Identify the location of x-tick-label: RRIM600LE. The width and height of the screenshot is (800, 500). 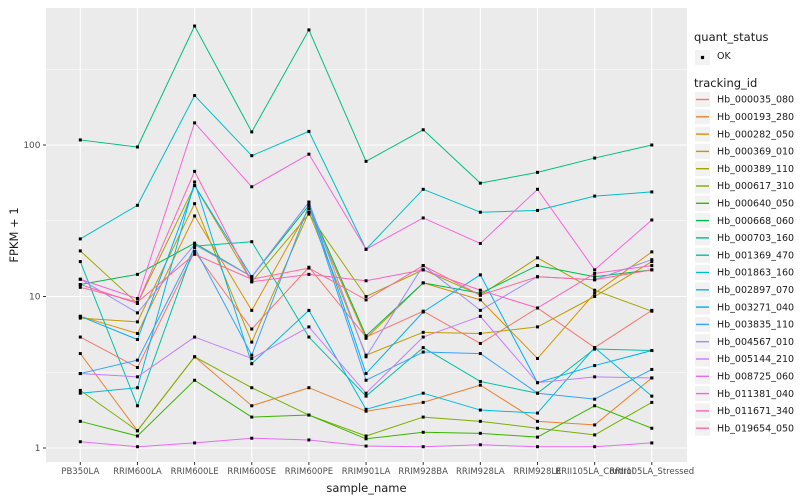
(195, 472).